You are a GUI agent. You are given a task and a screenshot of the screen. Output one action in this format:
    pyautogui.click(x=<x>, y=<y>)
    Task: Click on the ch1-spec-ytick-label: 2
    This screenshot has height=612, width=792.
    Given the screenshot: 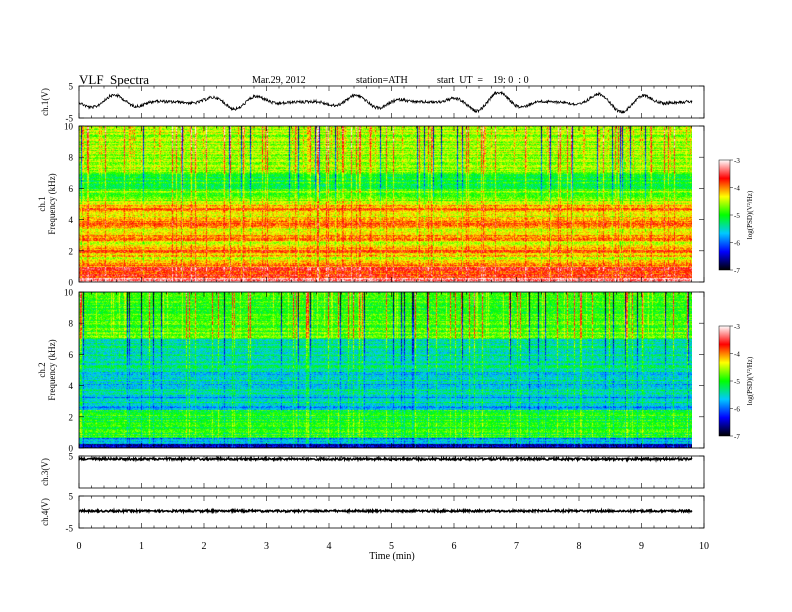 What is the action you would take?
    pyautogui.click(x=71, y=251)
    